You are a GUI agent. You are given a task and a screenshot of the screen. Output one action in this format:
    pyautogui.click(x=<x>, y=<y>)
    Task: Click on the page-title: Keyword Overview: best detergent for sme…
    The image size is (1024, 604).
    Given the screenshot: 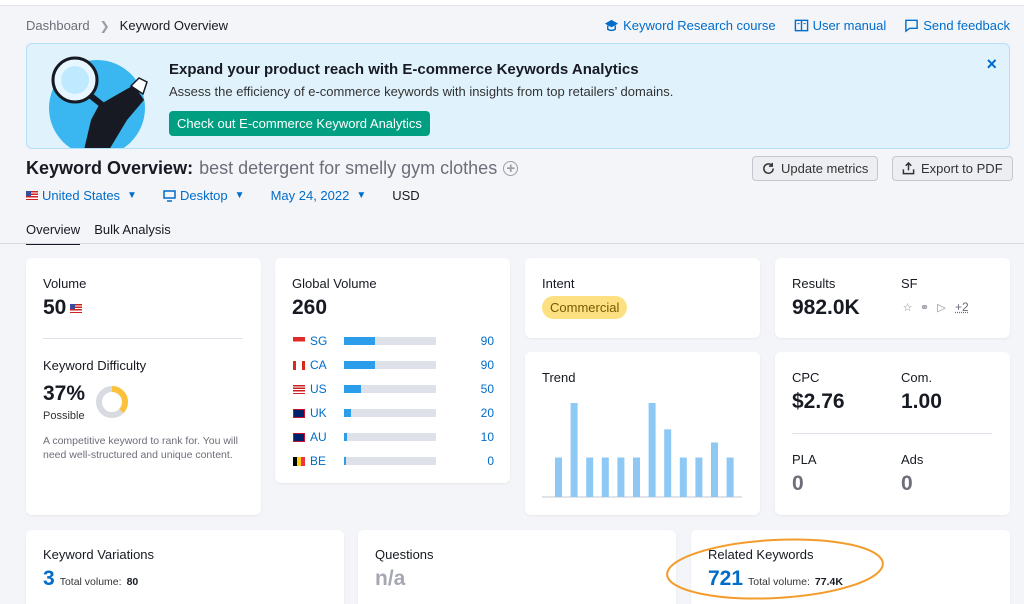 What is the action you would take?
    pyautogui.click(x=272, y=168)
    